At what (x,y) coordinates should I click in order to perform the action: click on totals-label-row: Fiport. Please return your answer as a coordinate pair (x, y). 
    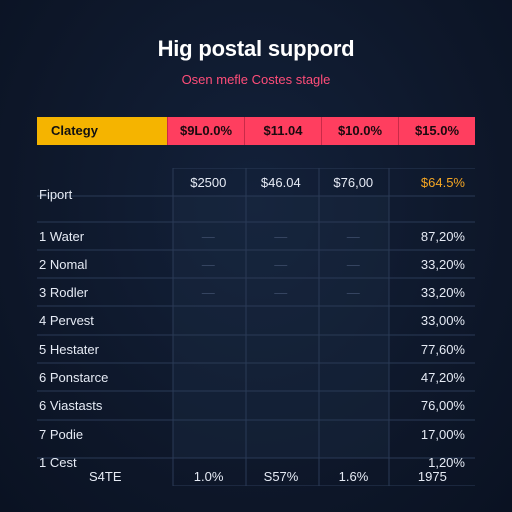
    Looking at the image, I should click on (256, 194).